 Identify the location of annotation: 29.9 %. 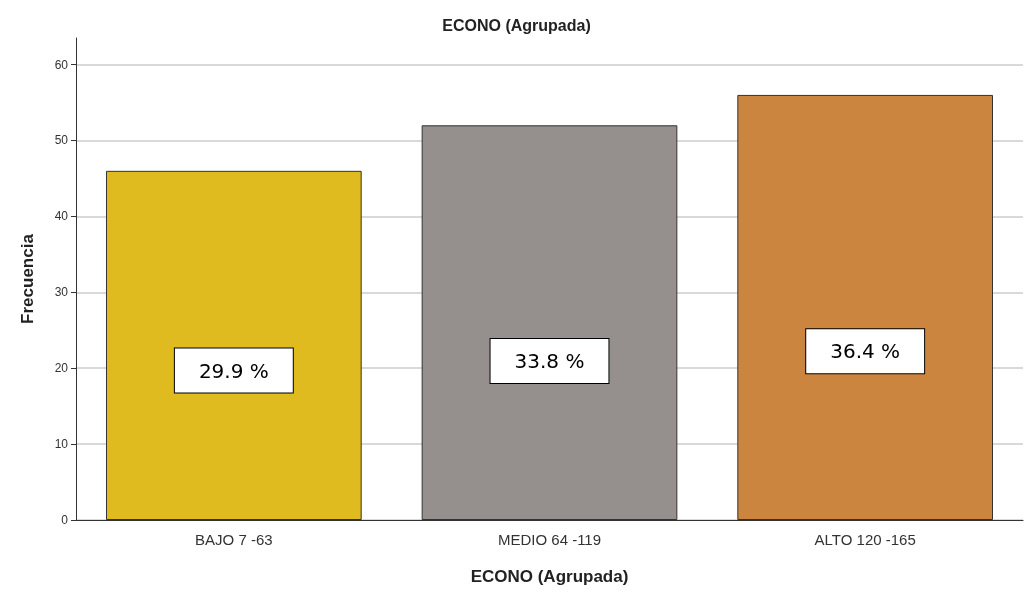
(233, 370).